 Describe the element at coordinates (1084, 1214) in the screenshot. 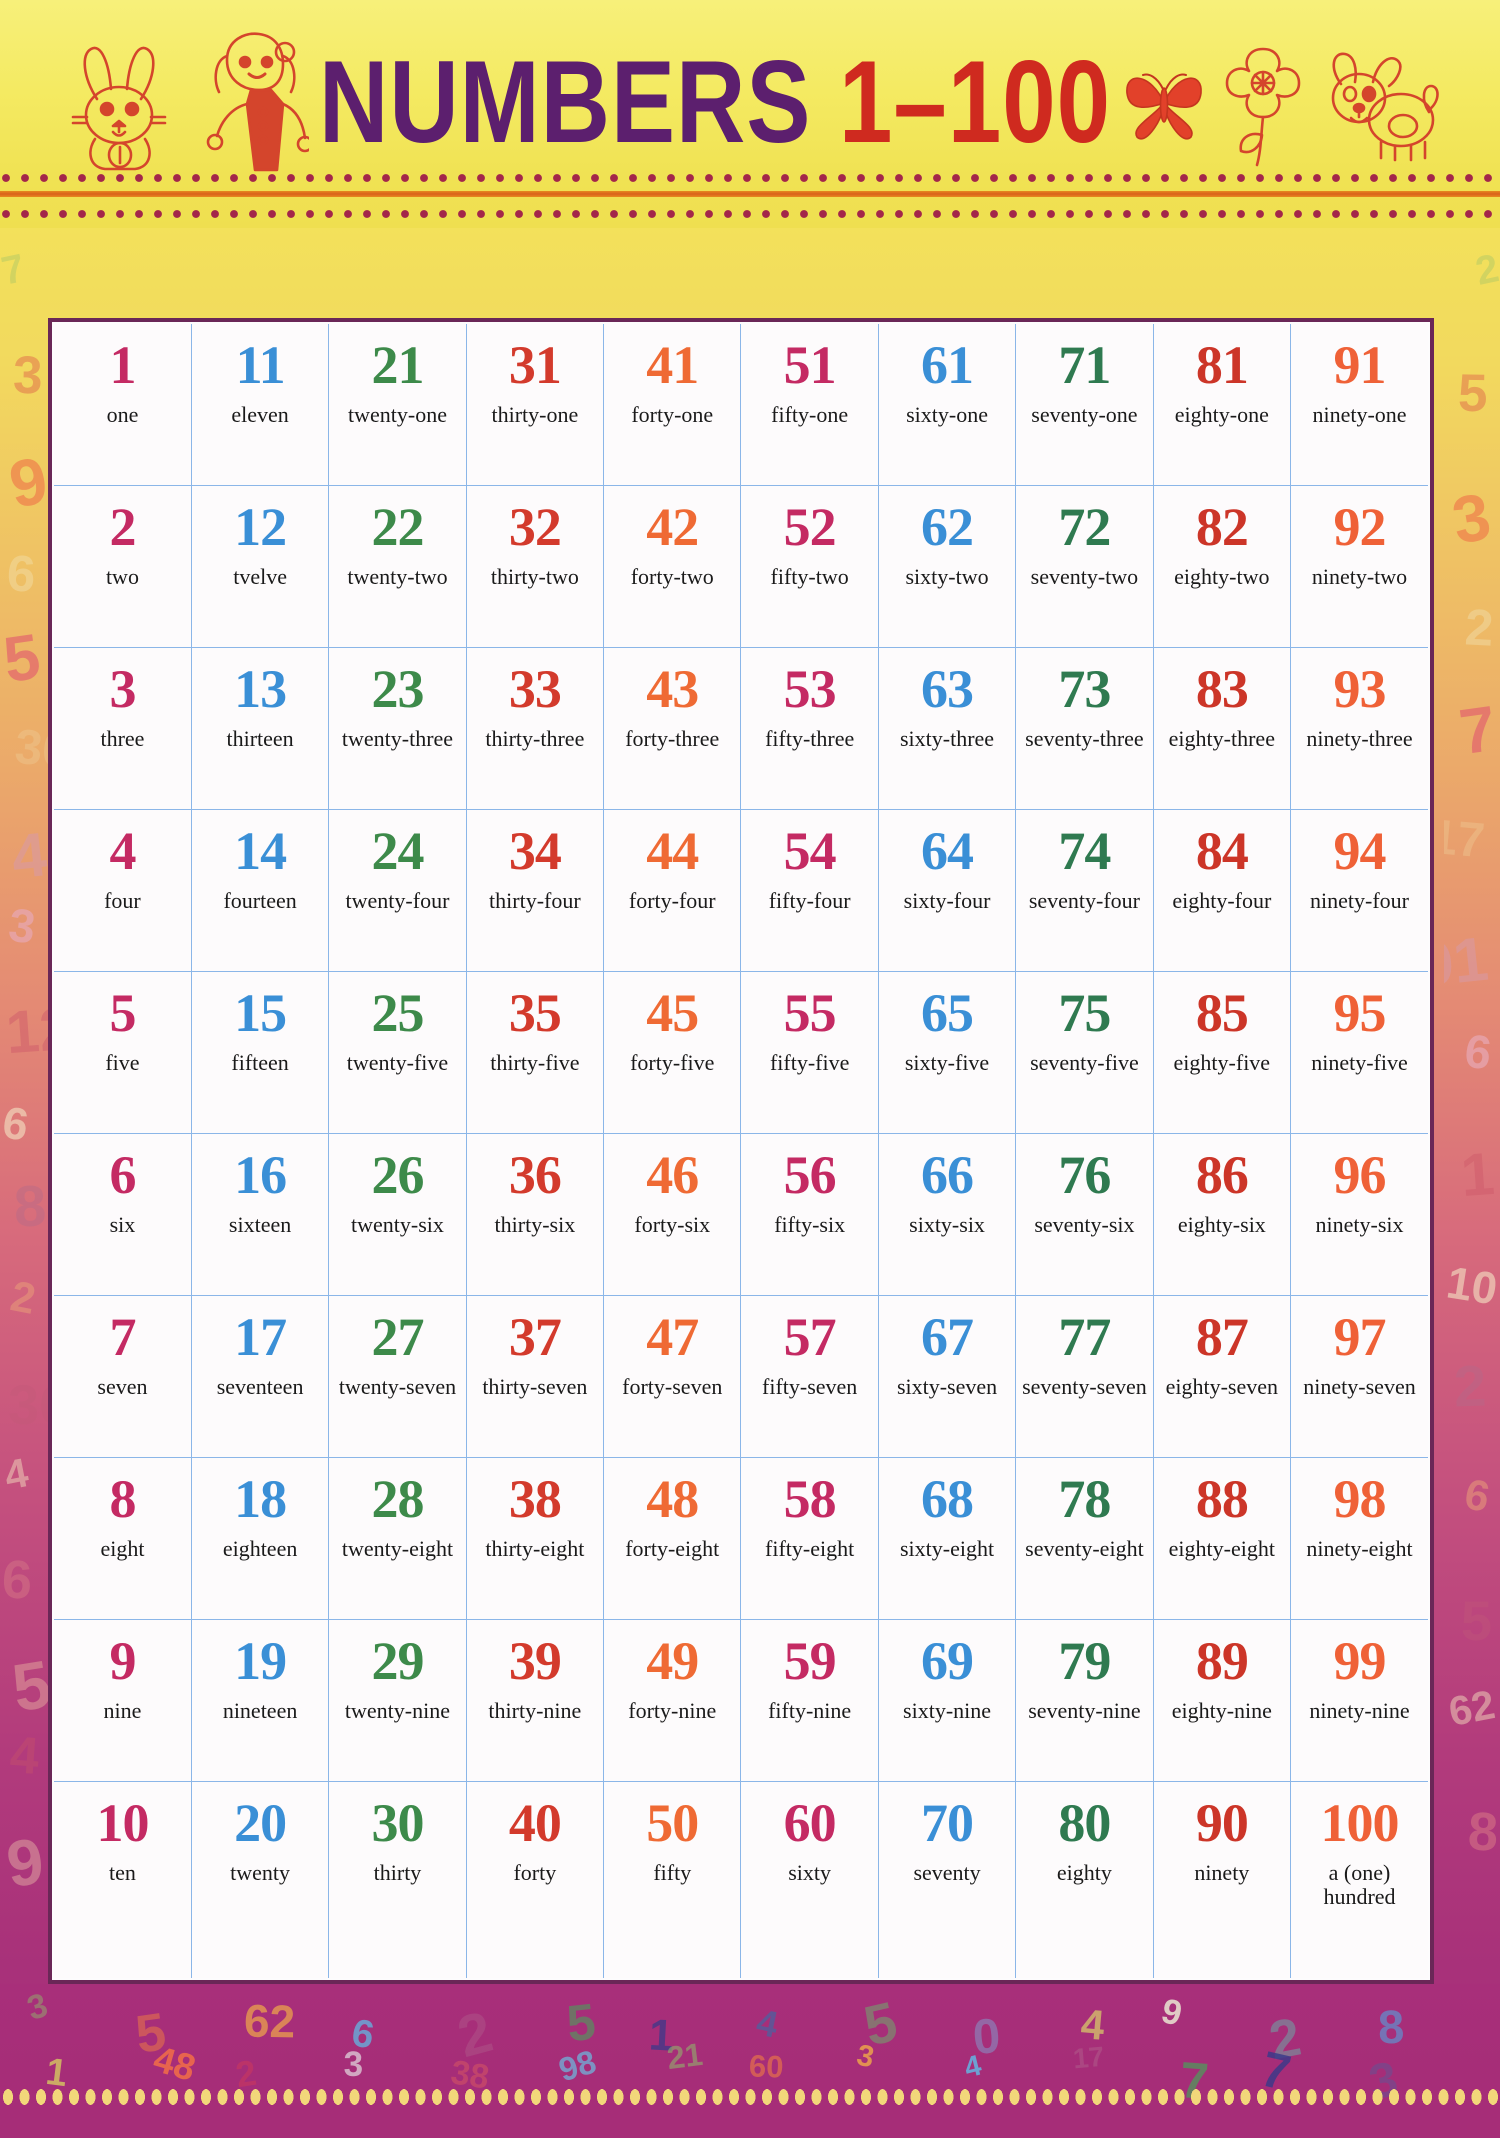

I see `number-cell: 76 seventy-six` at that location.